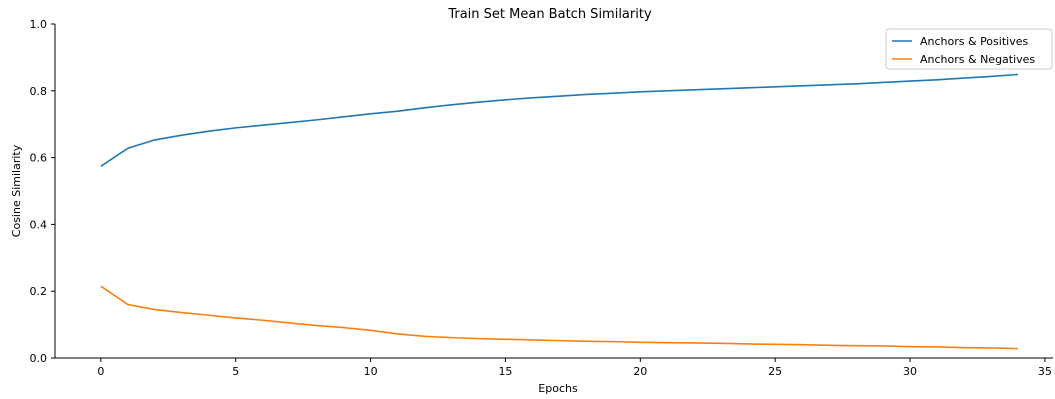 The width and height of the screenshot is (1055, 399). I want to click on y-axis-title: Cosine Similarity, so click(16, 190).